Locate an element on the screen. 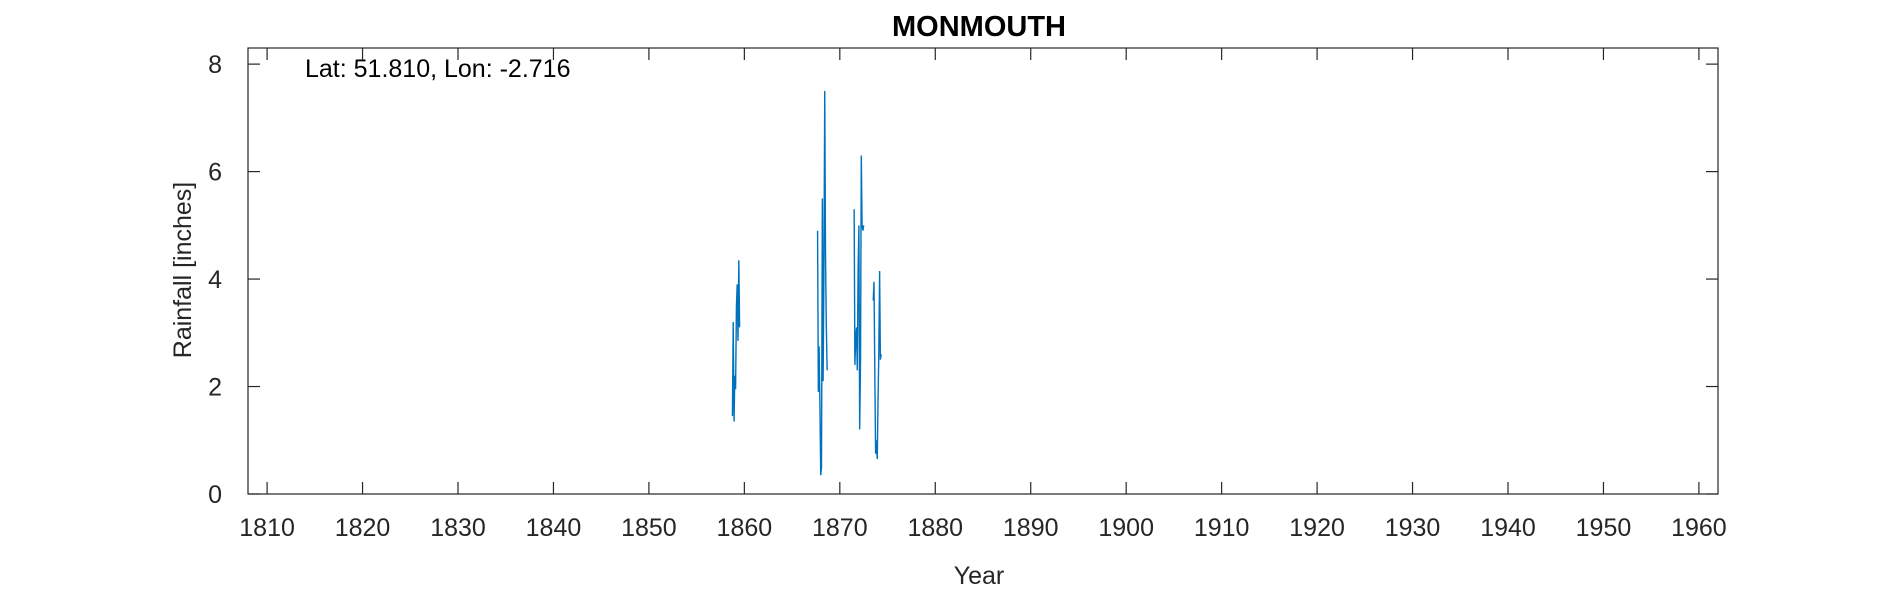 Image resolution: width=1890 pixels, height=591 pixels. x-tick-label: 1880 is located at coordinates (935, 528).